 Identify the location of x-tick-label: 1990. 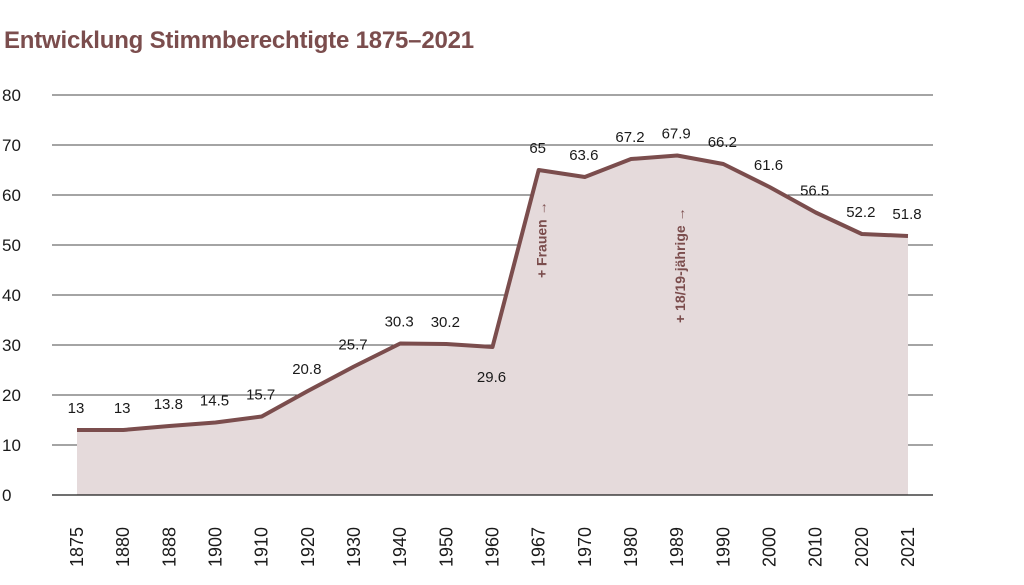
(723, 547).